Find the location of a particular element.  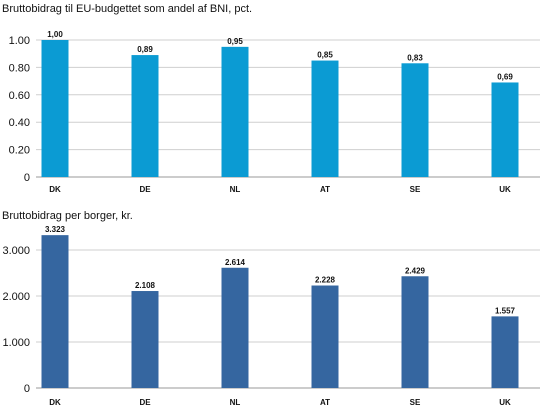

bar-gni-uk is located at coordinates (505, 129).